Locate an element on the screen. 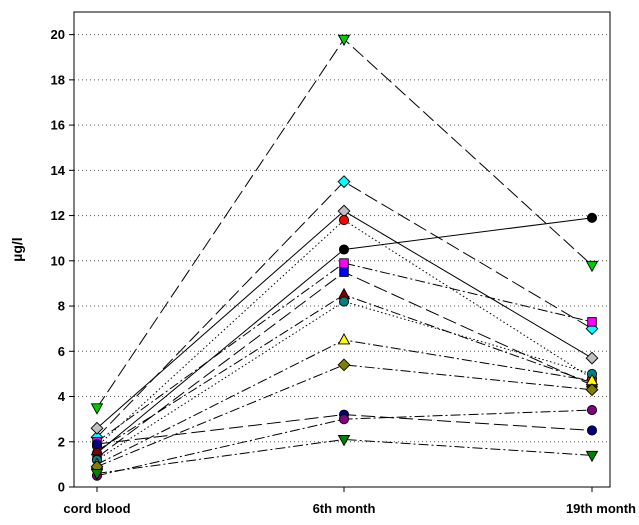 The height and width of the screenshot is (525, 639). x-axis-ticks: cord blood 6th month 19th month is located at coordinates (349, 501).